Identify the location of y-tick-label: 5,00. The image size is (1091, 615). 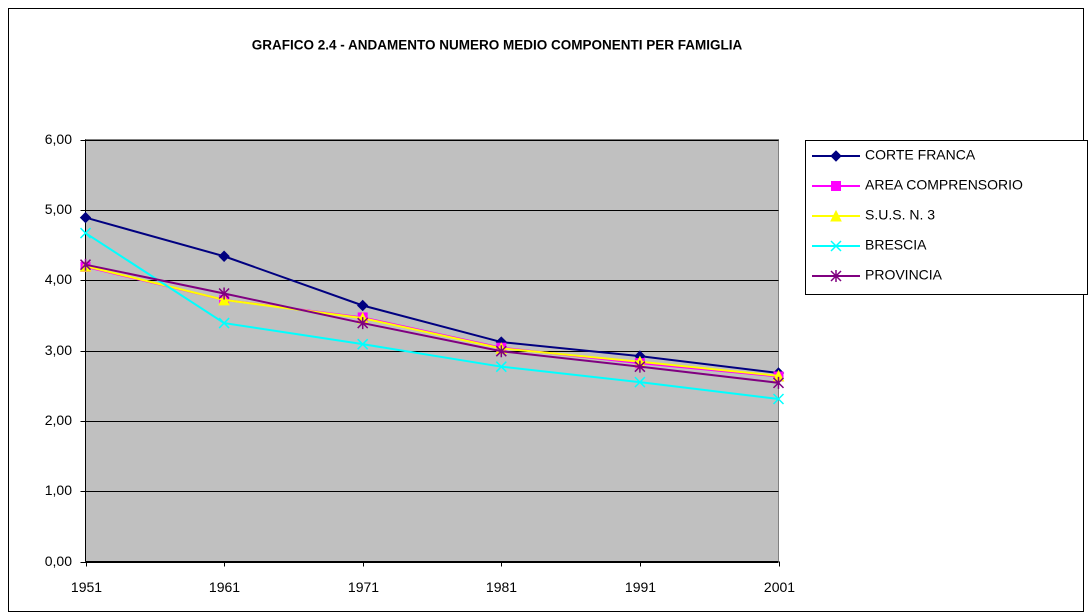
(58, 209).